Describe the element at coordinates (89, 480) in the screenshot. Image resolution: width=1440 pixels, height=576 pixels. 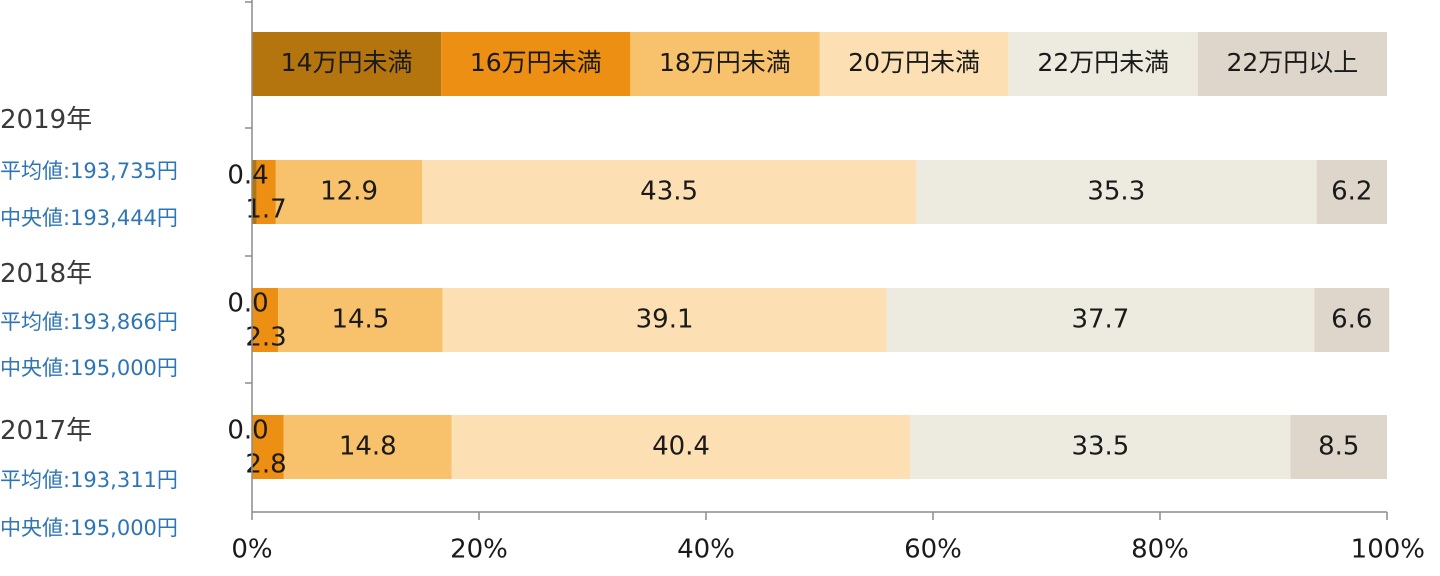
I see `row-mean-2017: 平均値:193,311円` at that location.